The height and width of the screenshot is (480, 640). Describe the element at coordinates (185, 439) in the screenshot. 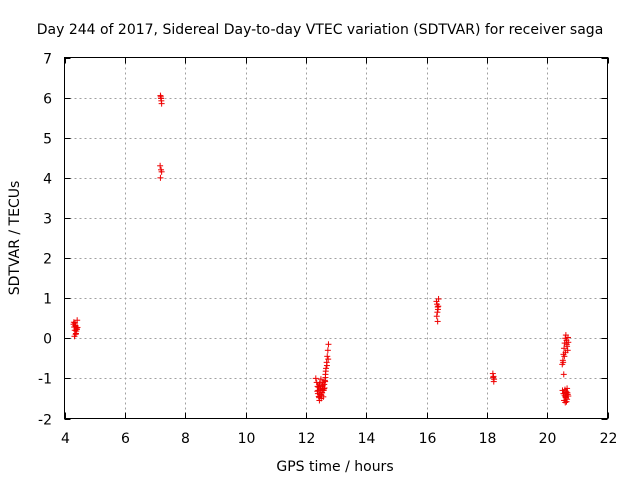

I see `x-tick-label: 8` at that location.